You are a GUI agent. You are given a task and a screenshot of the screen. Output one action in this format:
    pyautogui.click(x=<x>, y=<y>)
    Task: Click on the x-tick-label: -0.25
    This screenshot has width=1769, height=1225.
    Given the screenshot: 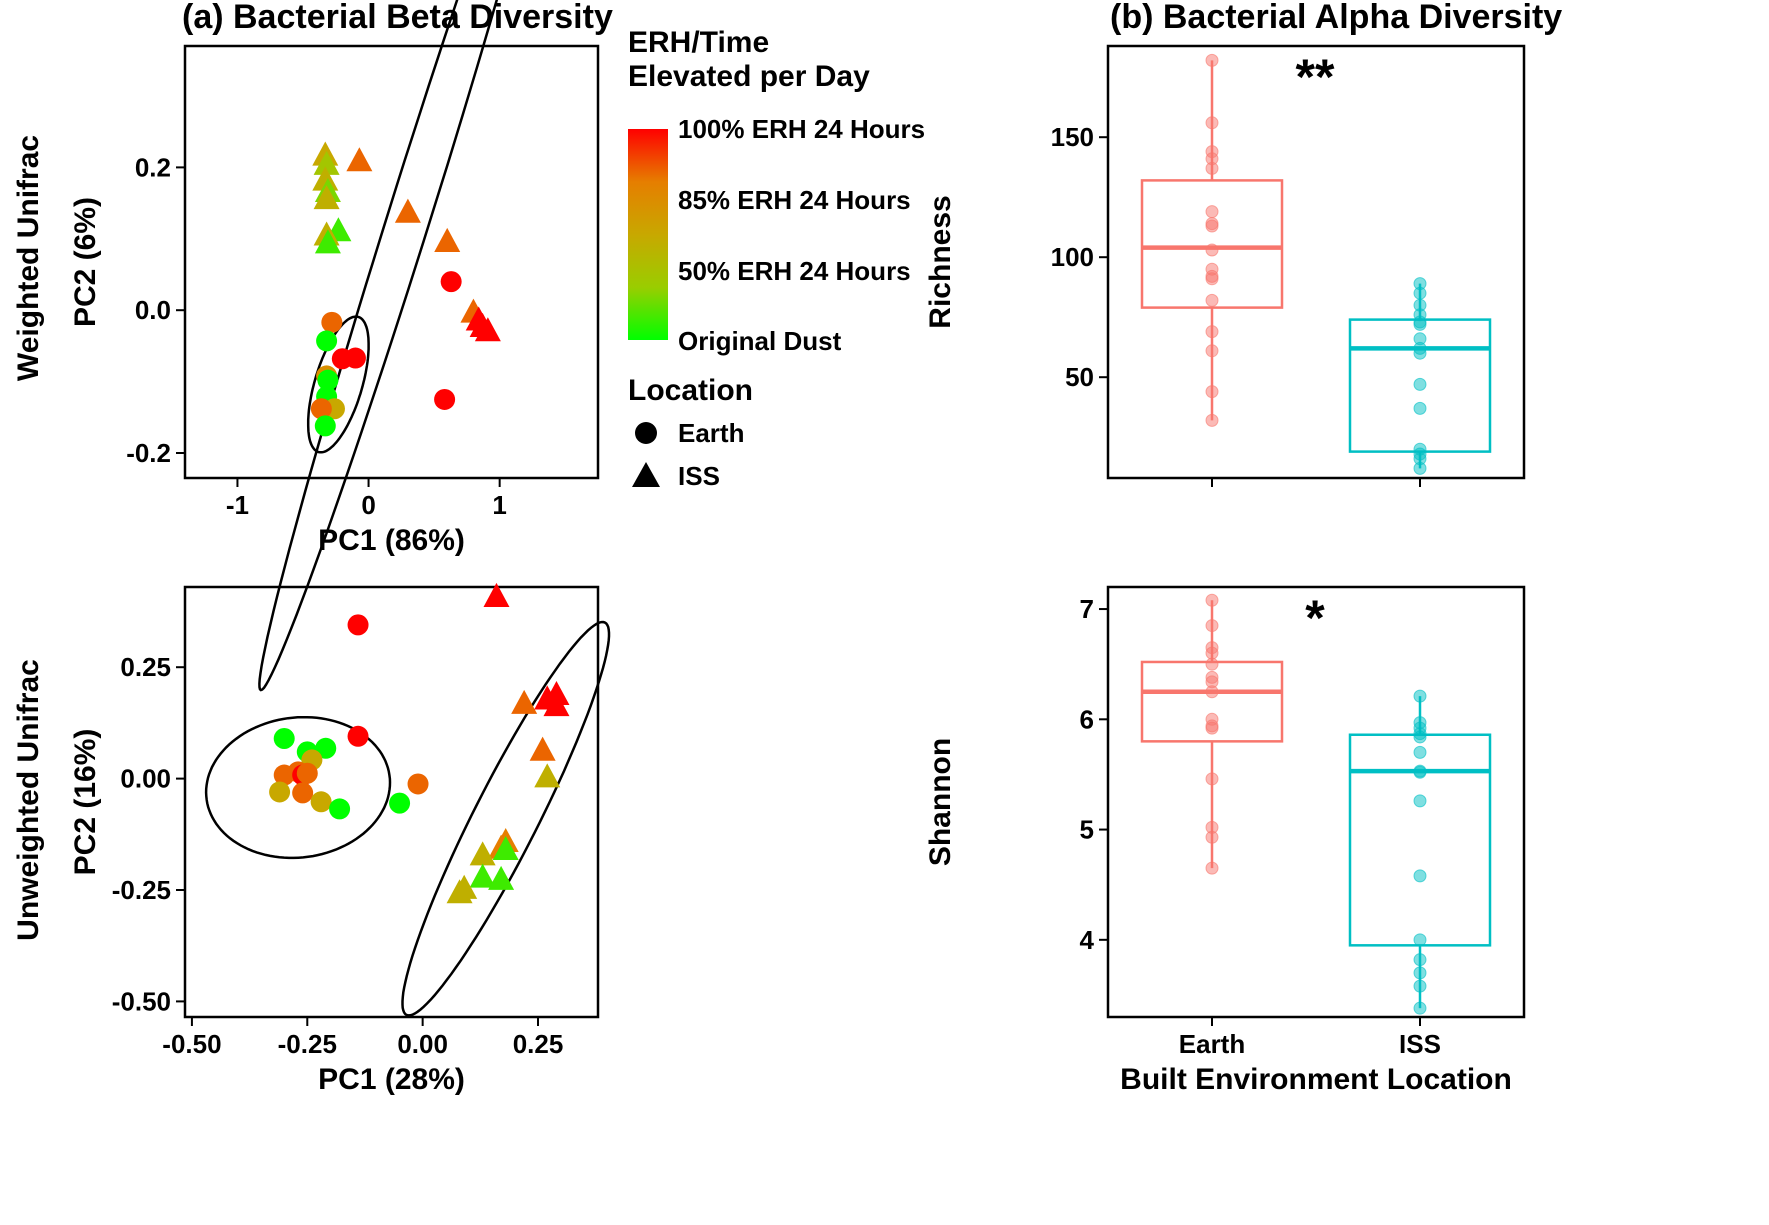 What is the action you would take?
    pyautogui.click(x=307, y=1044)
    